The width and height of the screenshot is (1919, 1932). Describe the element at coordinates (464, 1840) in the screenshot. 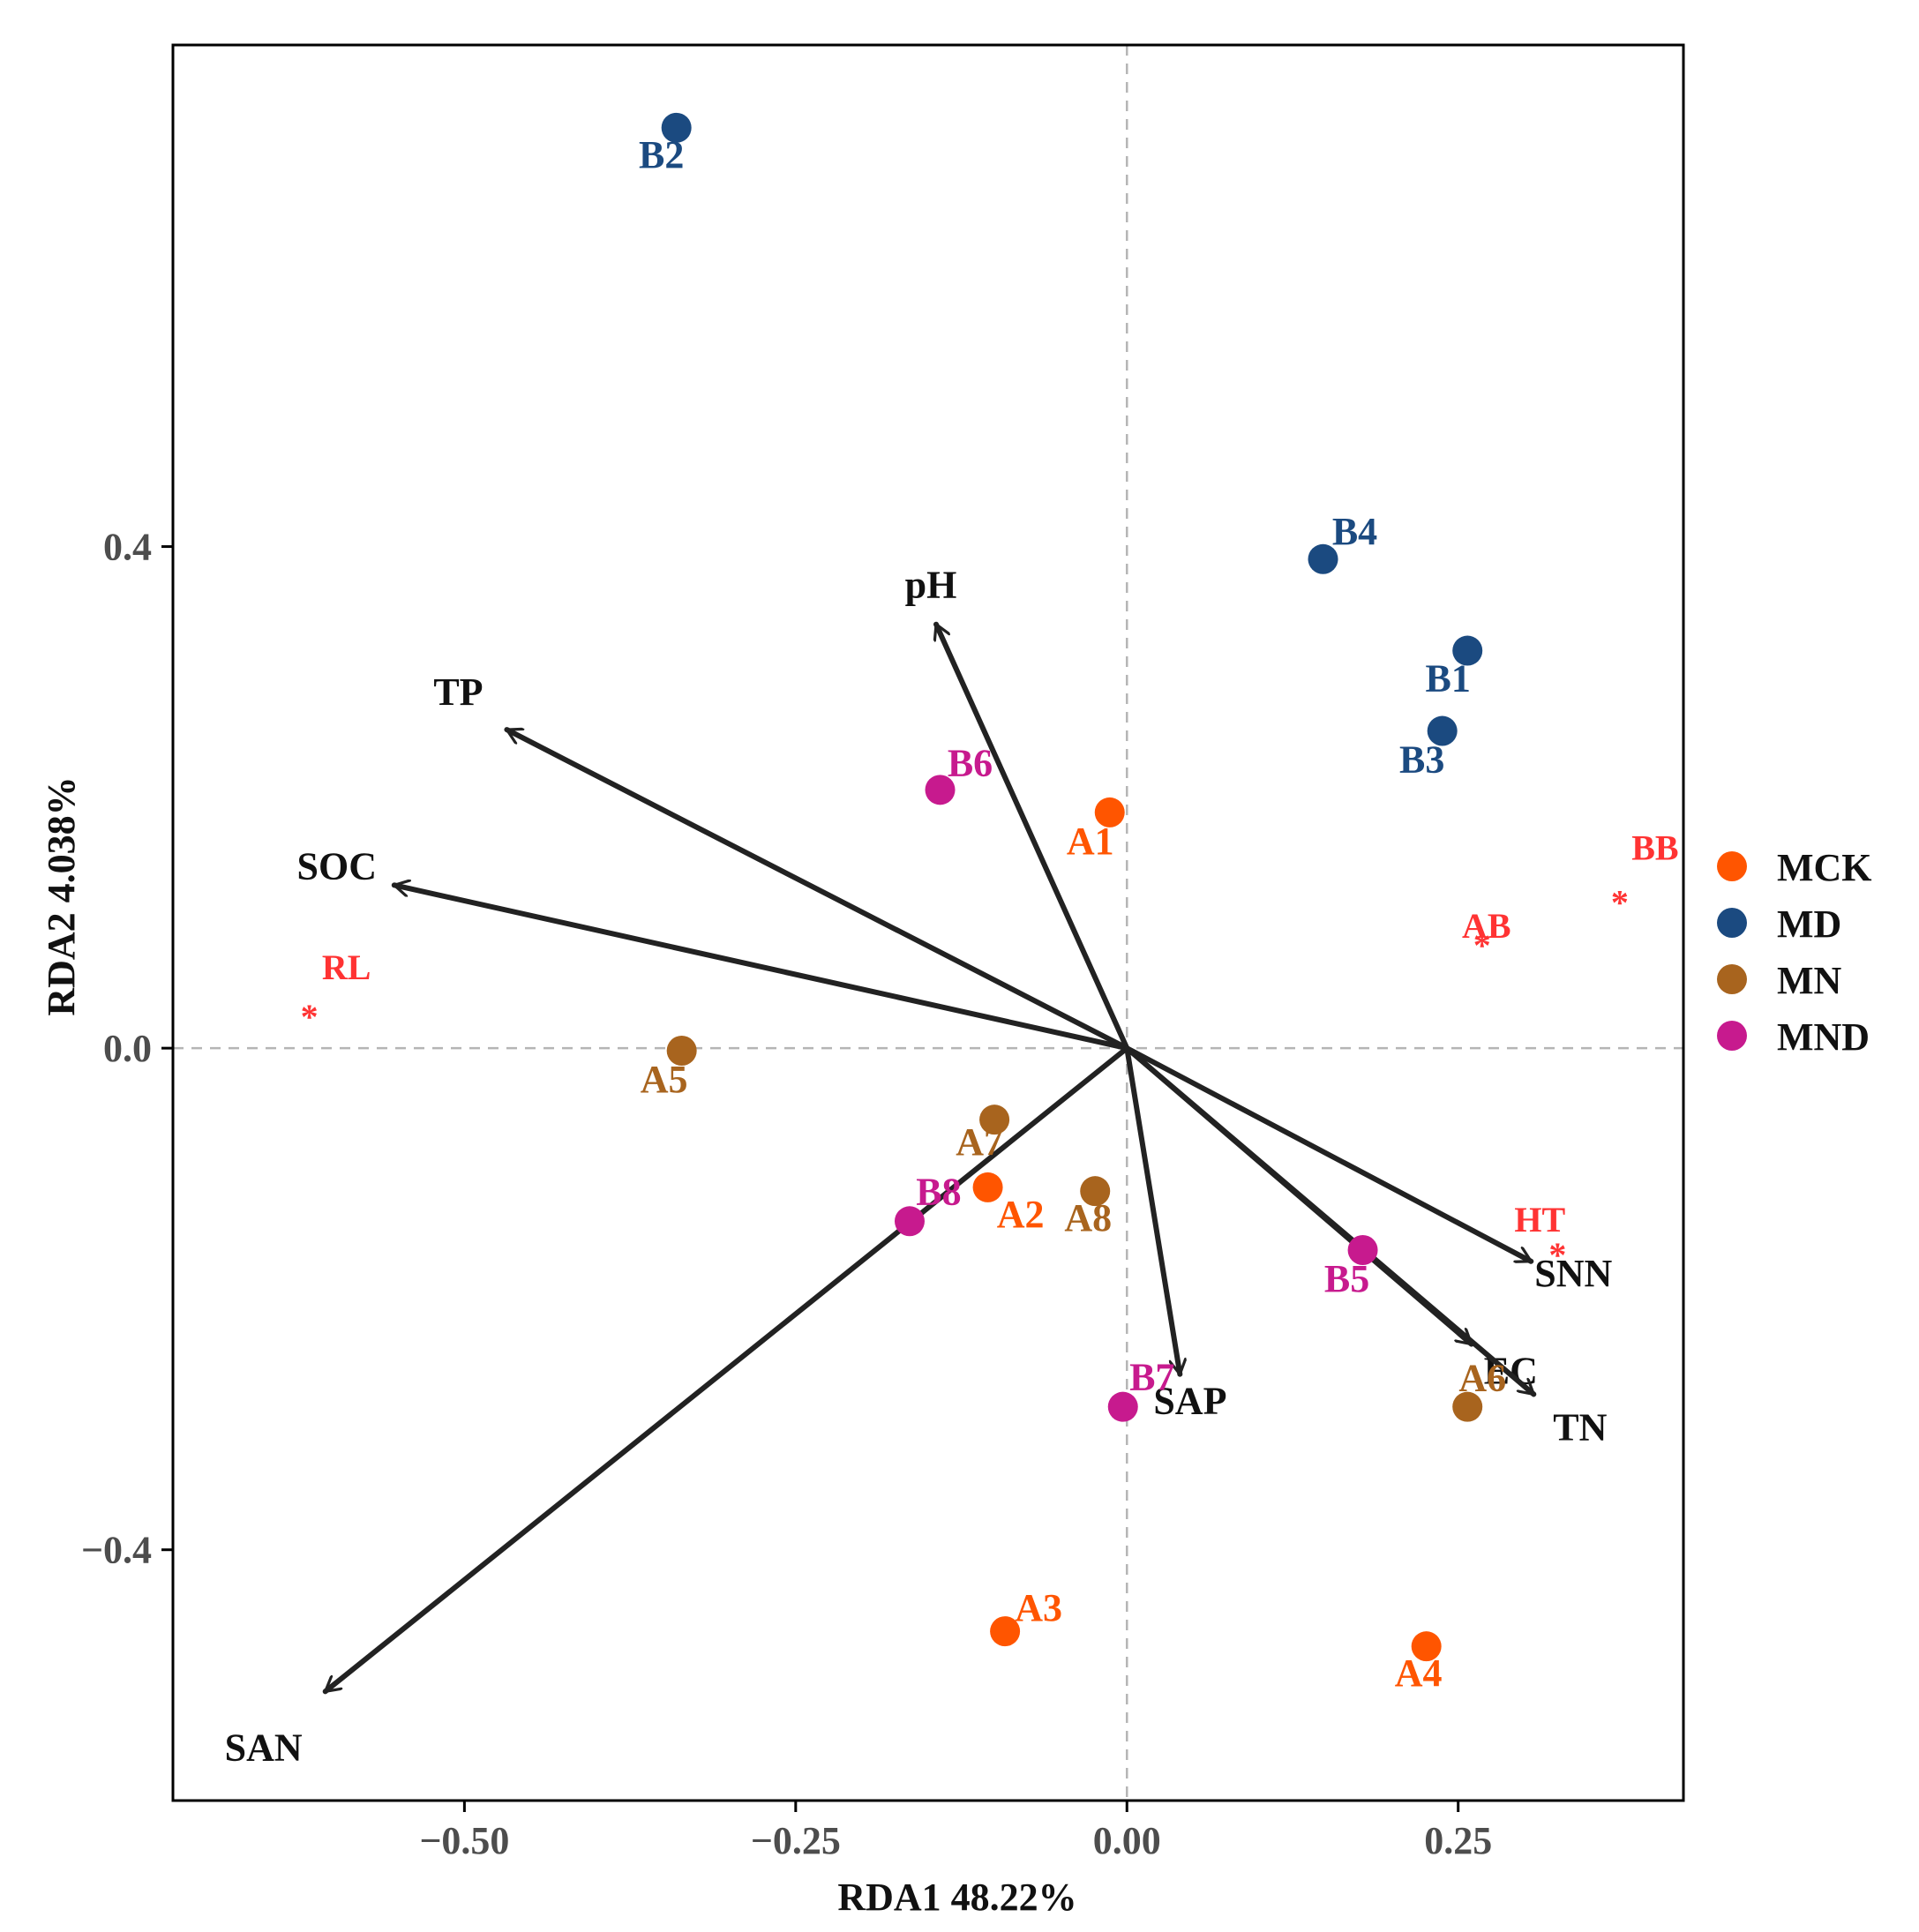

I see `x-tick-label: −0.50` at that location.